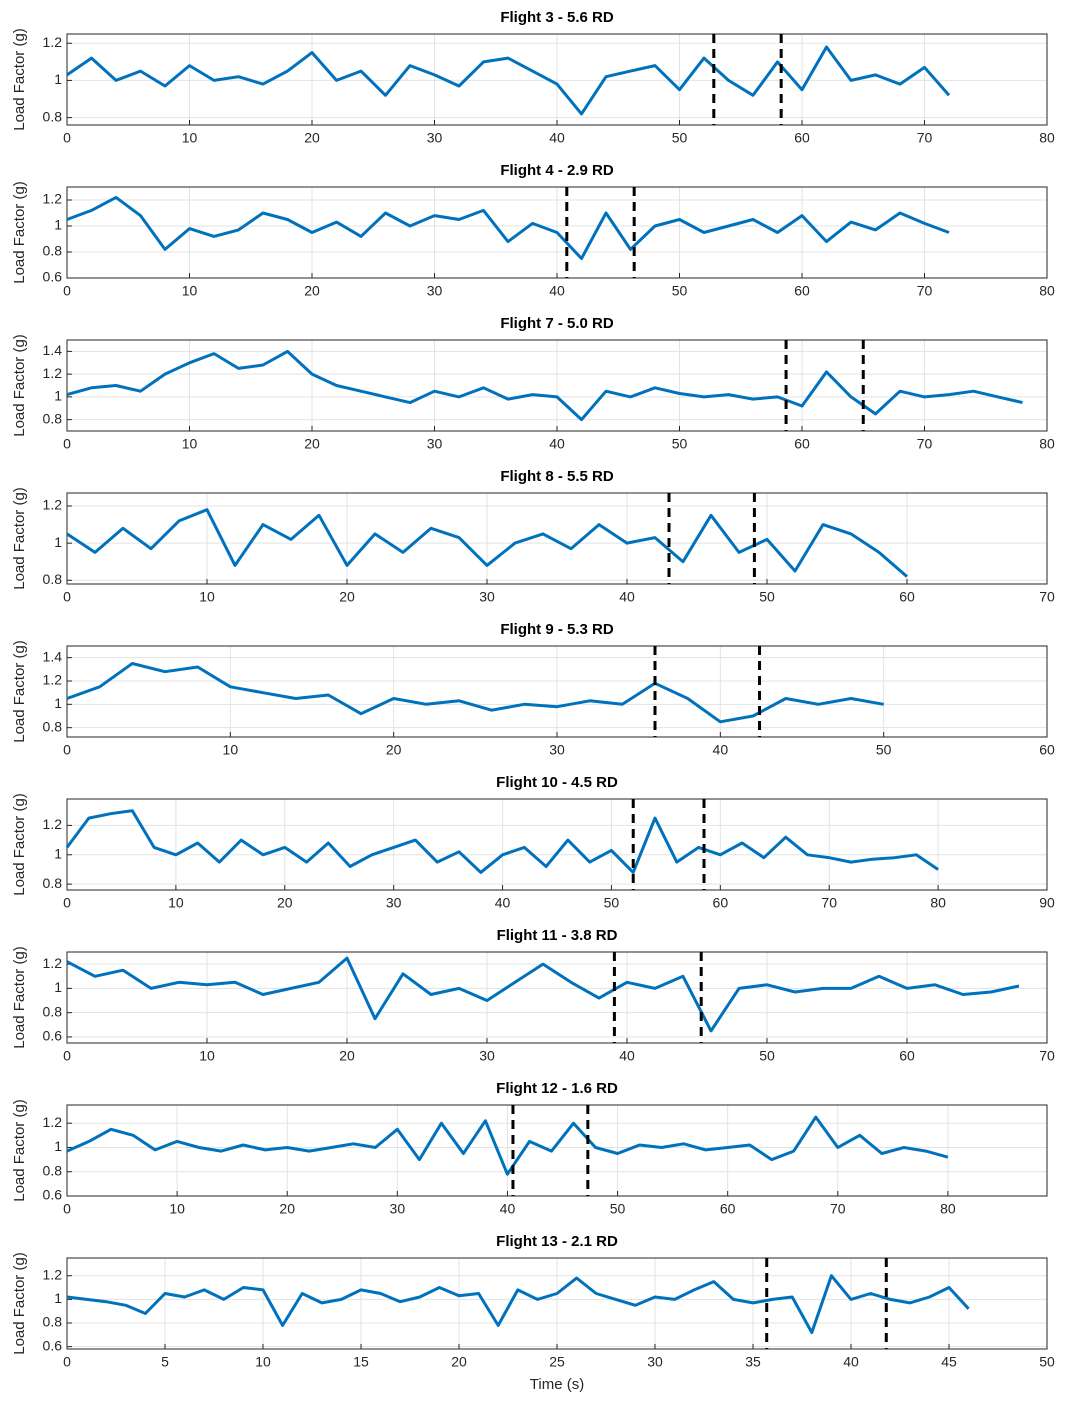  I want to click on x-tick-label: 90, so click(1047, 903).